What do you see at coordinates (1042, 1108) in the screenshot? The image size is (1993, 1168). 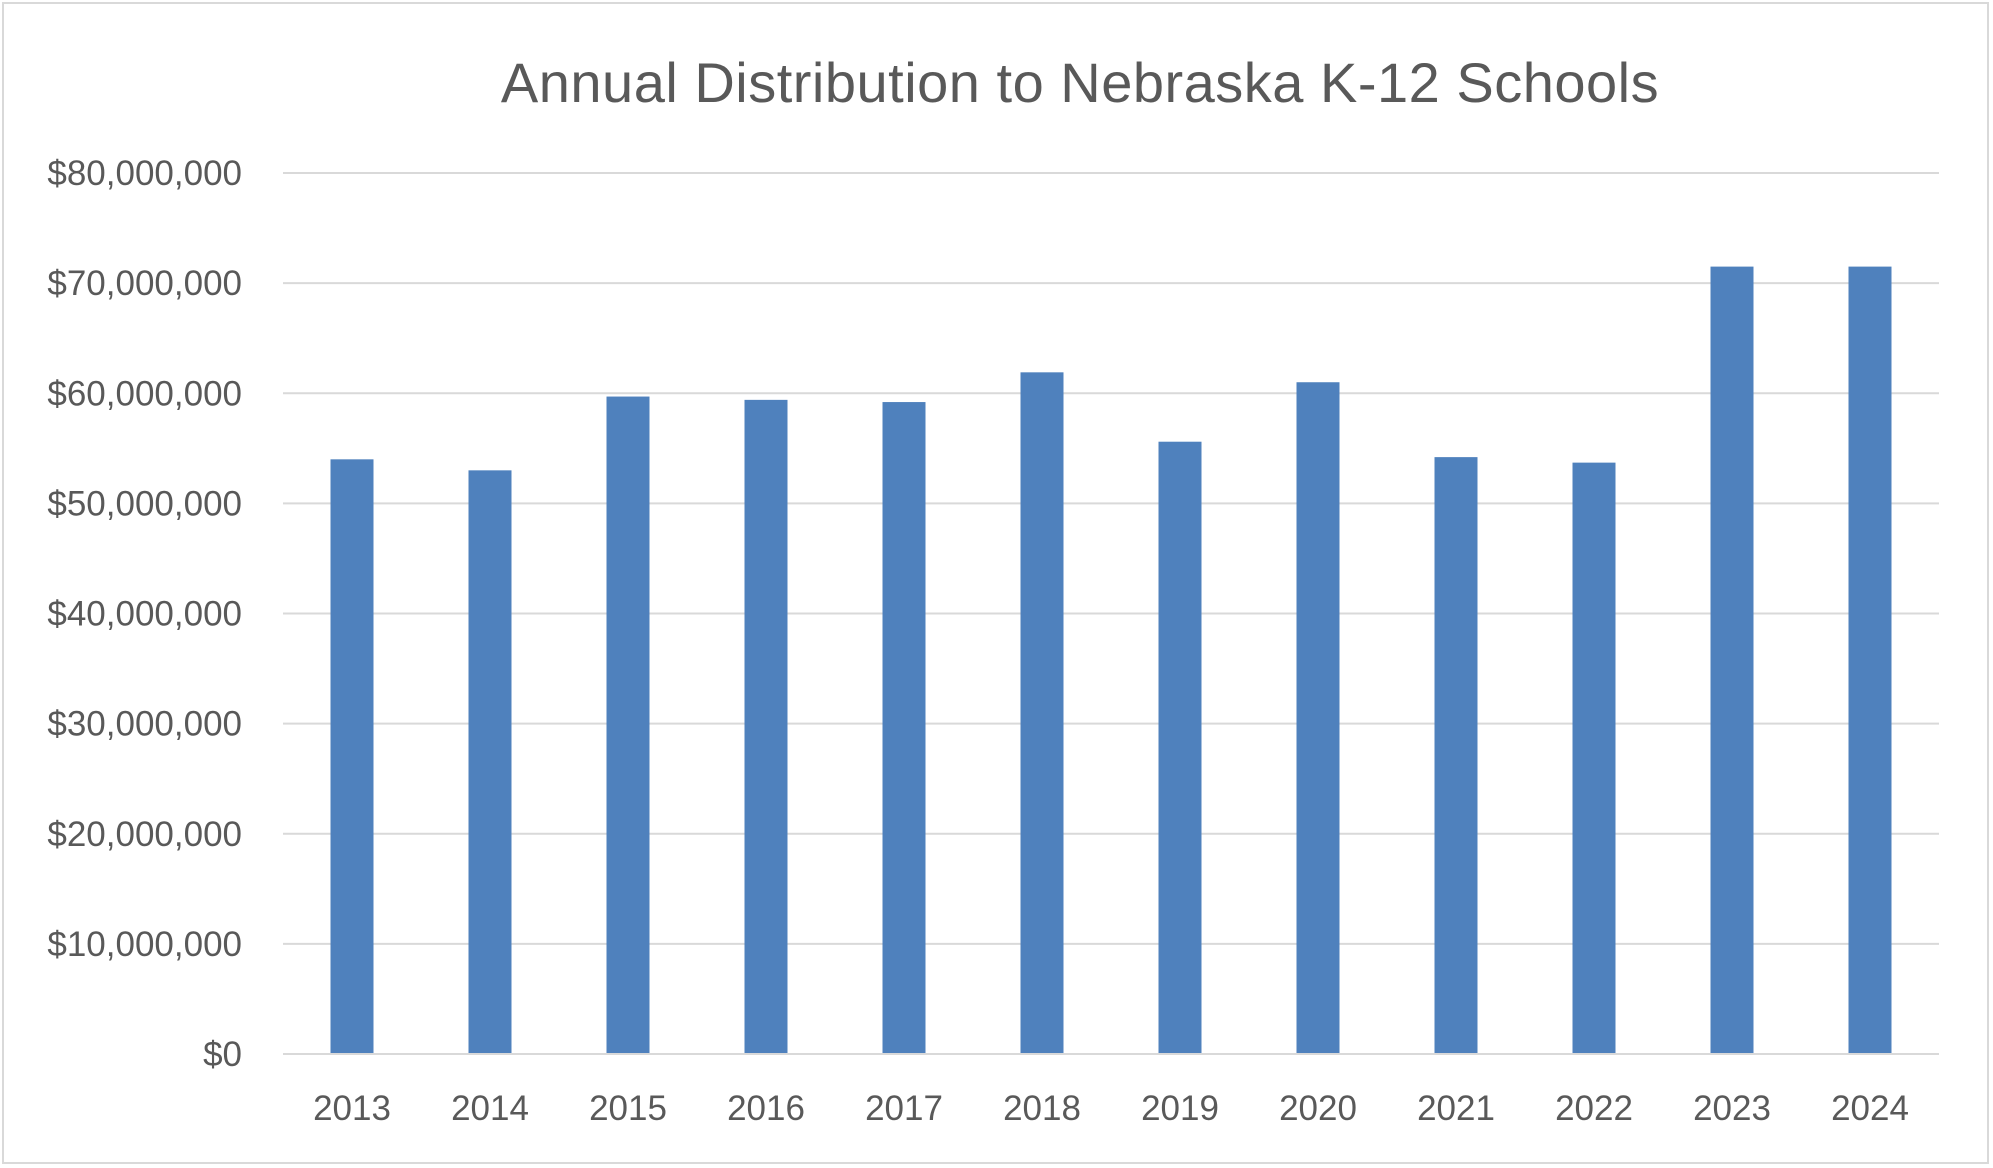 I see `x-tick-label: 2018` at bounding box center [1042, 1108].